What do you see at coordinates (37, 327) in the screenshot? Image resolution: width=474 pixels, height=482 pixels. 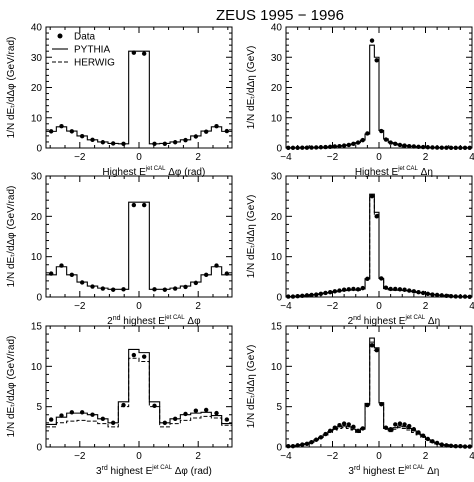 I see `y-tick-label: 15` at bounding box center [37, 327].